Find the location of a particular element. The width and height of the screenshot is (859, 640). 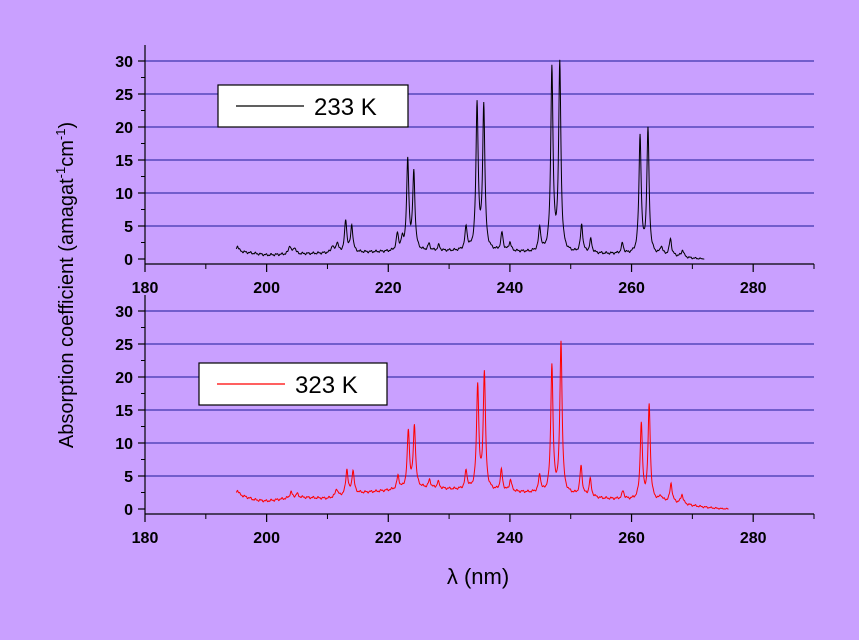

y-axis-label: Absorption coefficient (amagat-1cm-1) is located at coordinates (65, 285).